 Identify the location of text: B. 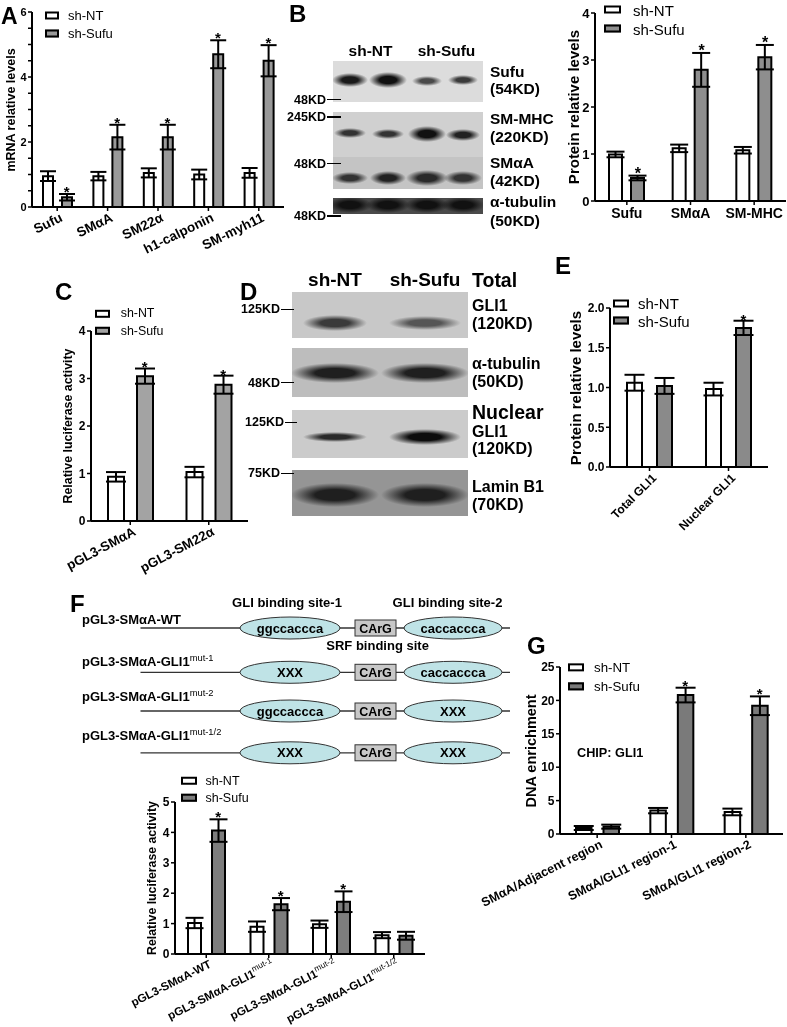
(298, 14).